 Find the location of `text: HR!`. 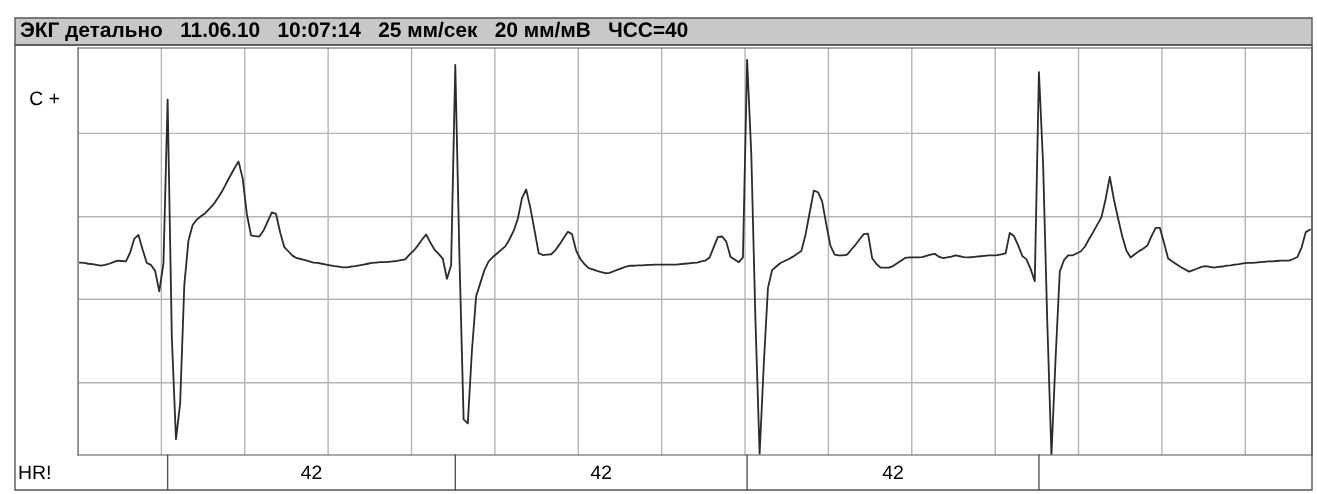

text: HR! is located at coordinates (34, 472).